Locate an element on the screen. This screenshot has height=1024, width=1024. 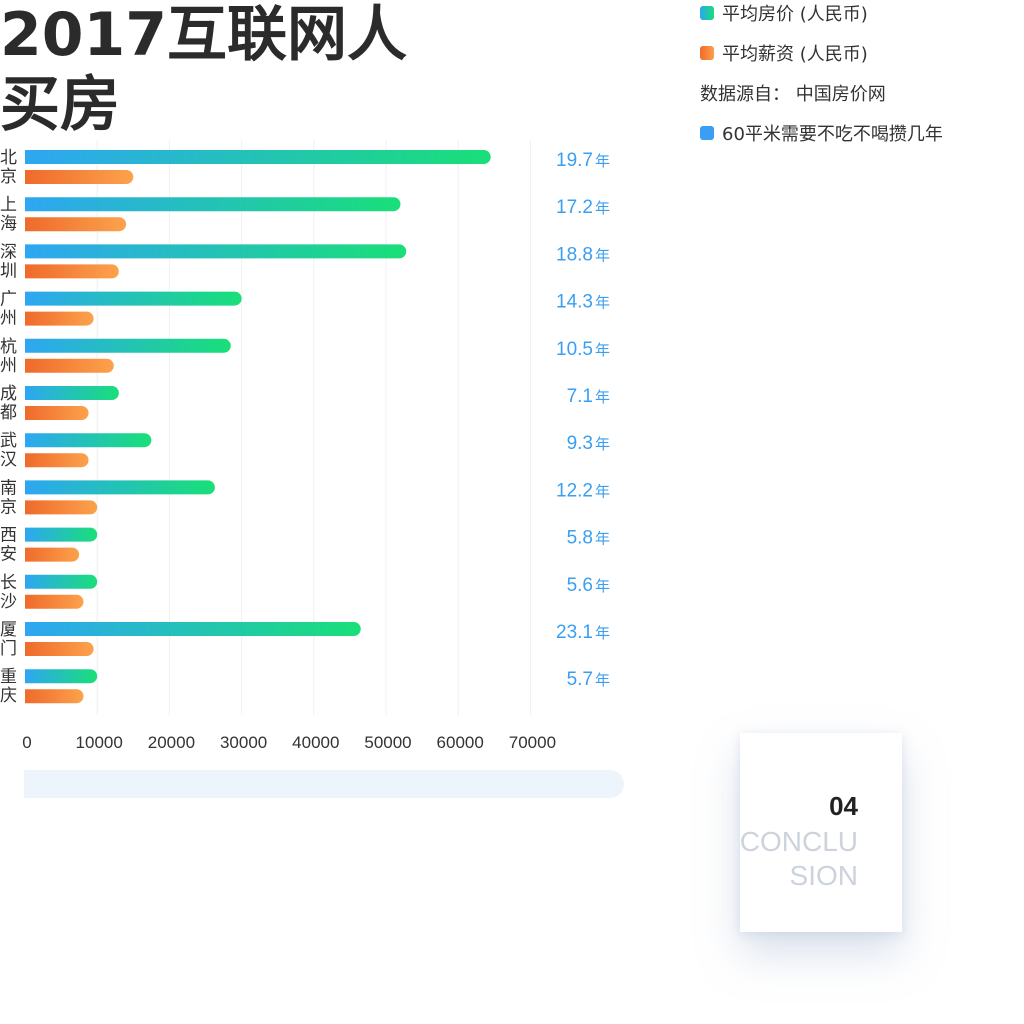
legend-swatch-years is located at coordinates (707, 133).